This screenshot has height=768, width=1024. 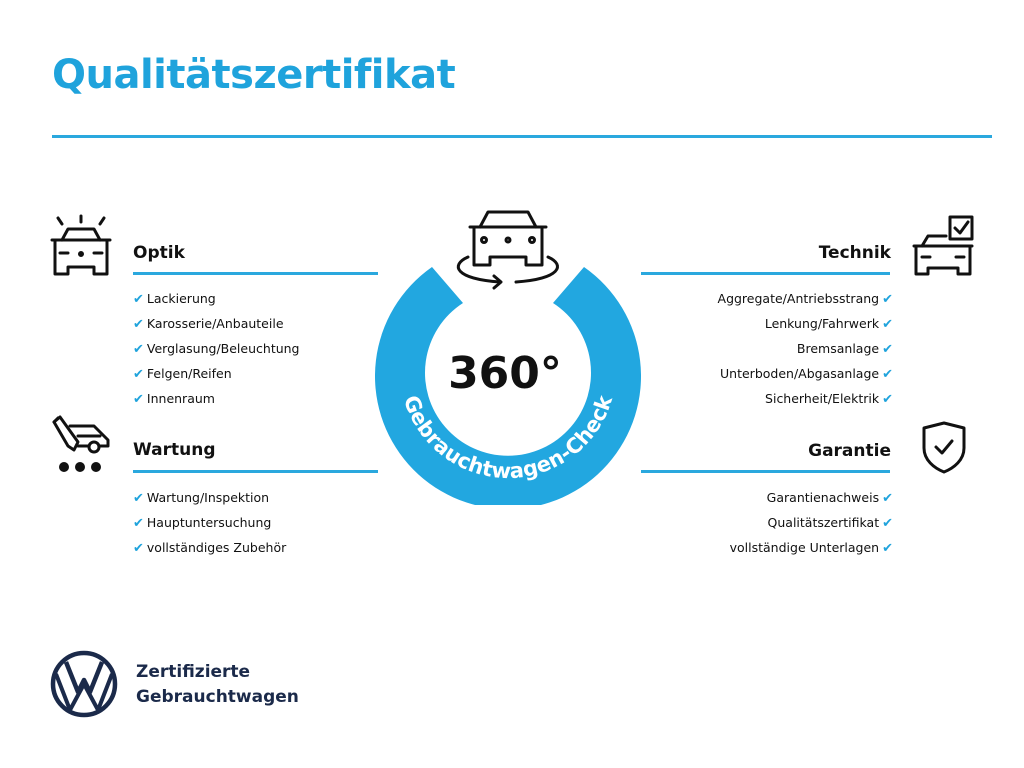 What do you see at coordinates (805, 299) in the screenshot?
I see `list-item: Aggregate/Antriebsstrang ✔` at bounding box center [805, 299].